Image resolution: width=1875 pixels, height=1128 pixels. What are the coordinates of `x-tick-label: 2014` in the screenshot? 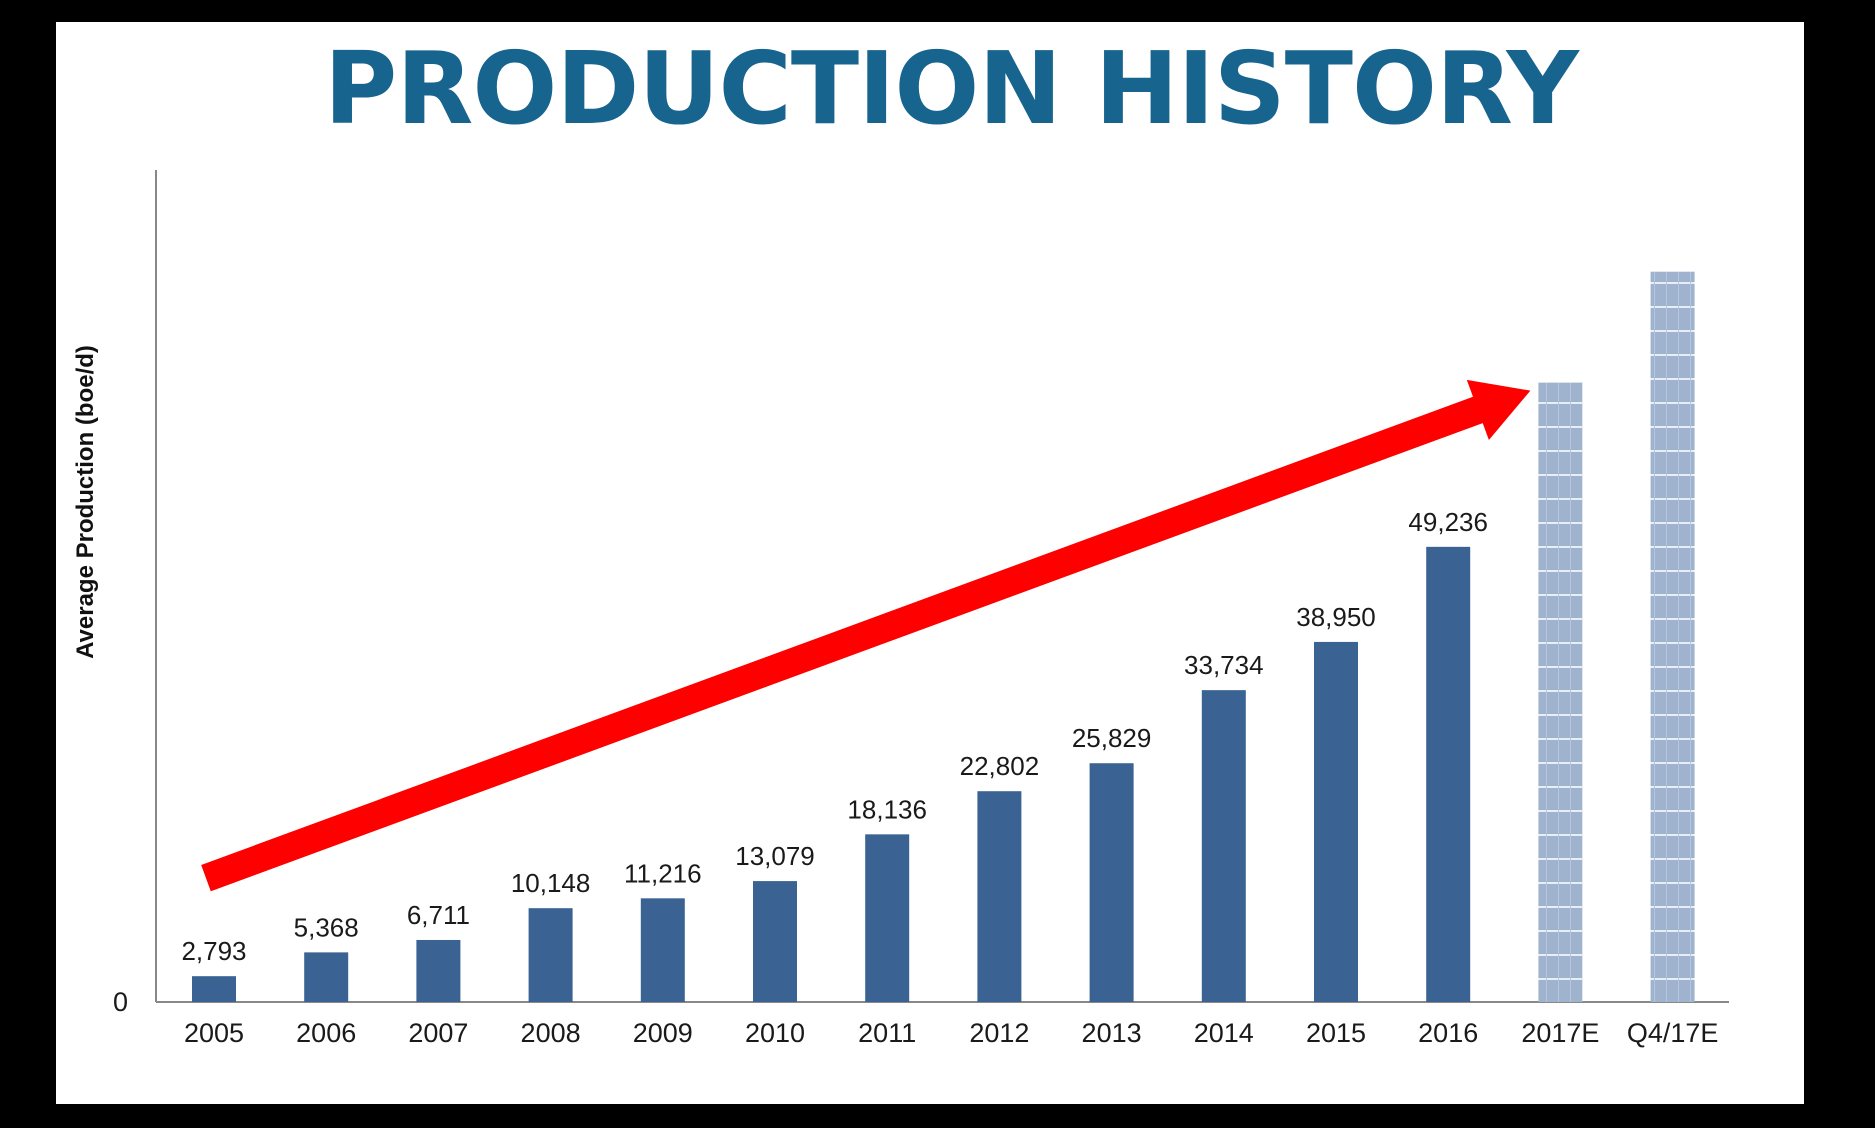 It's located at (1224, 1033).